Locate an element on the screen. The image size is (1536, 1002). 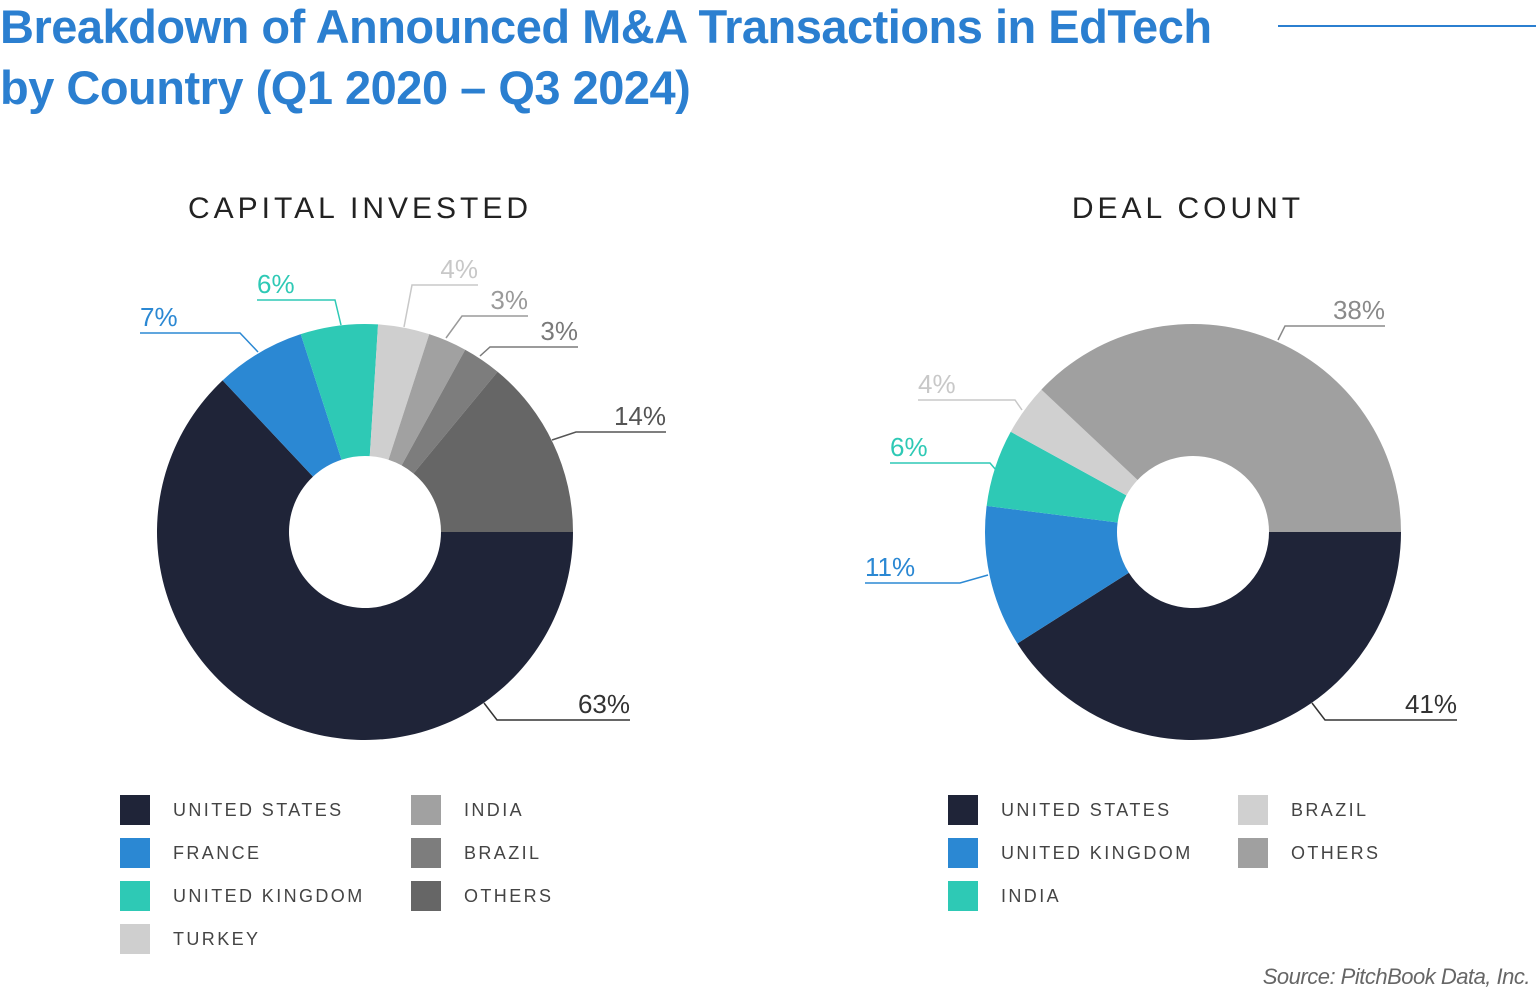
capital-invested-title: CAPITAL INVESTED is located at coordinates (360, 208).